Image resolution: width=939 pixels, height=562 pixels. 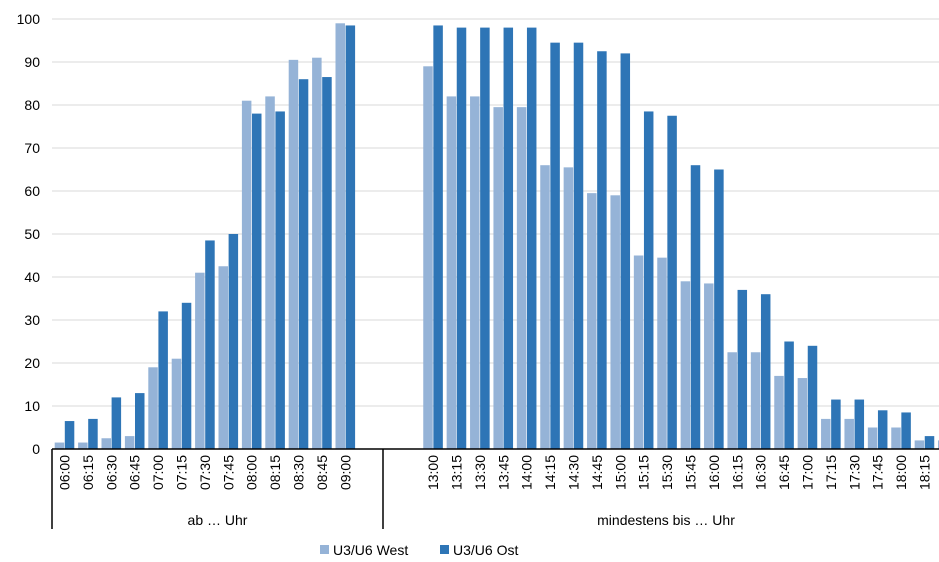 I want to click on category-groups: ab … Uhr mindestens bis … Uhr, so click(x=462, y=520).